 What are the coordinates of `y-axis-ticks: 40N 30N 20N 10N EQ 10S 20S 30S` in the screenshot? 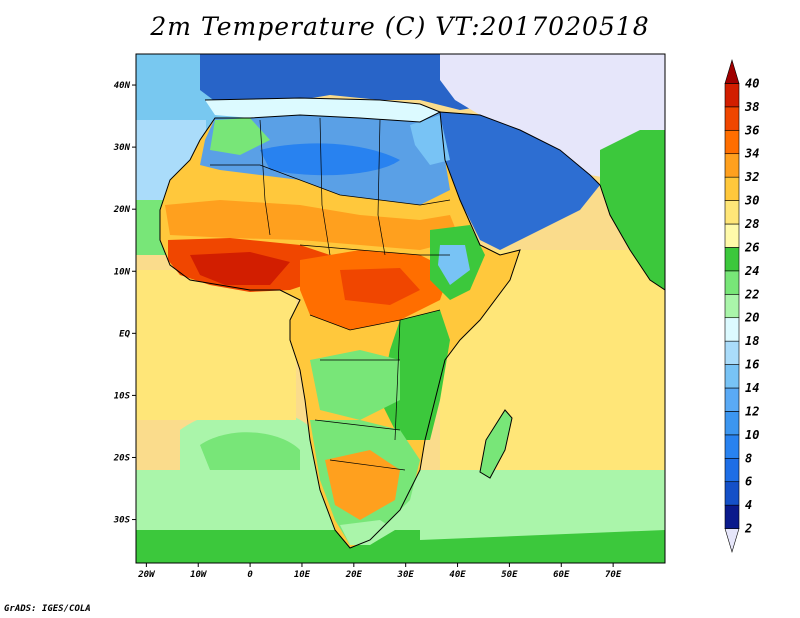 It's located at (124, 303).